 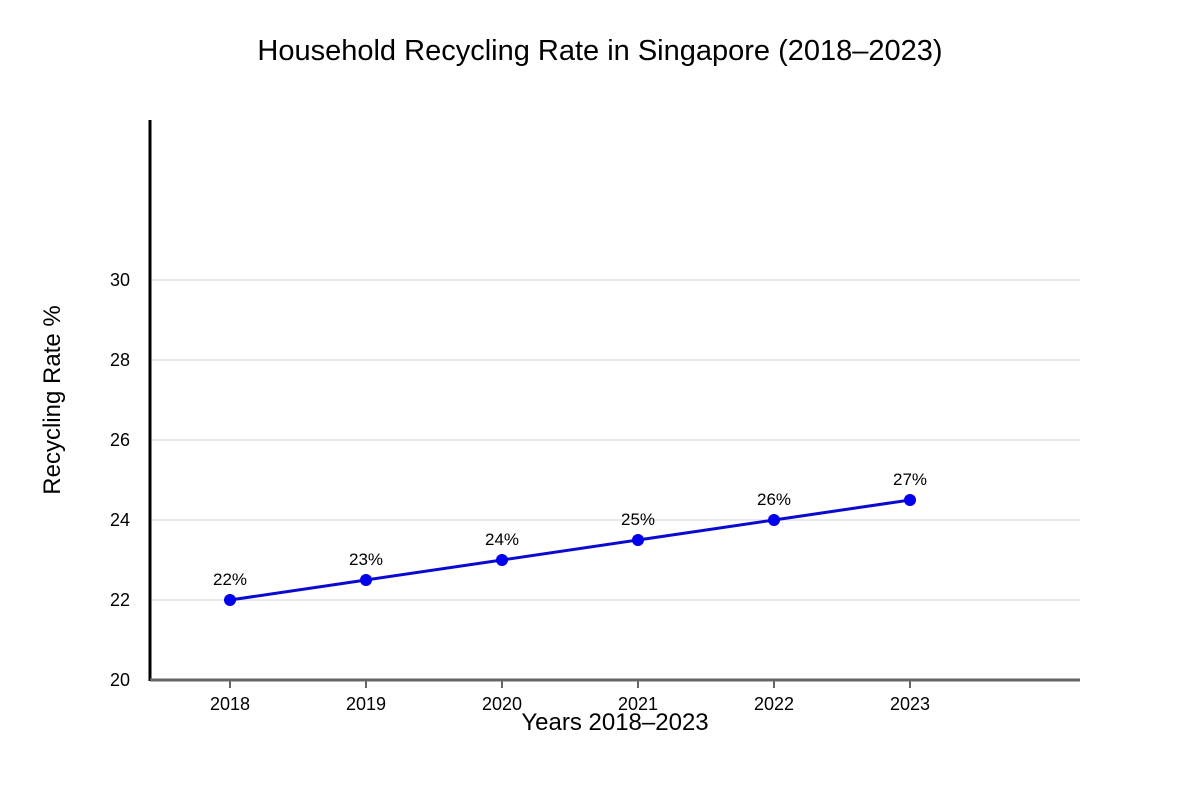 I want to click on data-label: 25%, so click(x=638, y=519).